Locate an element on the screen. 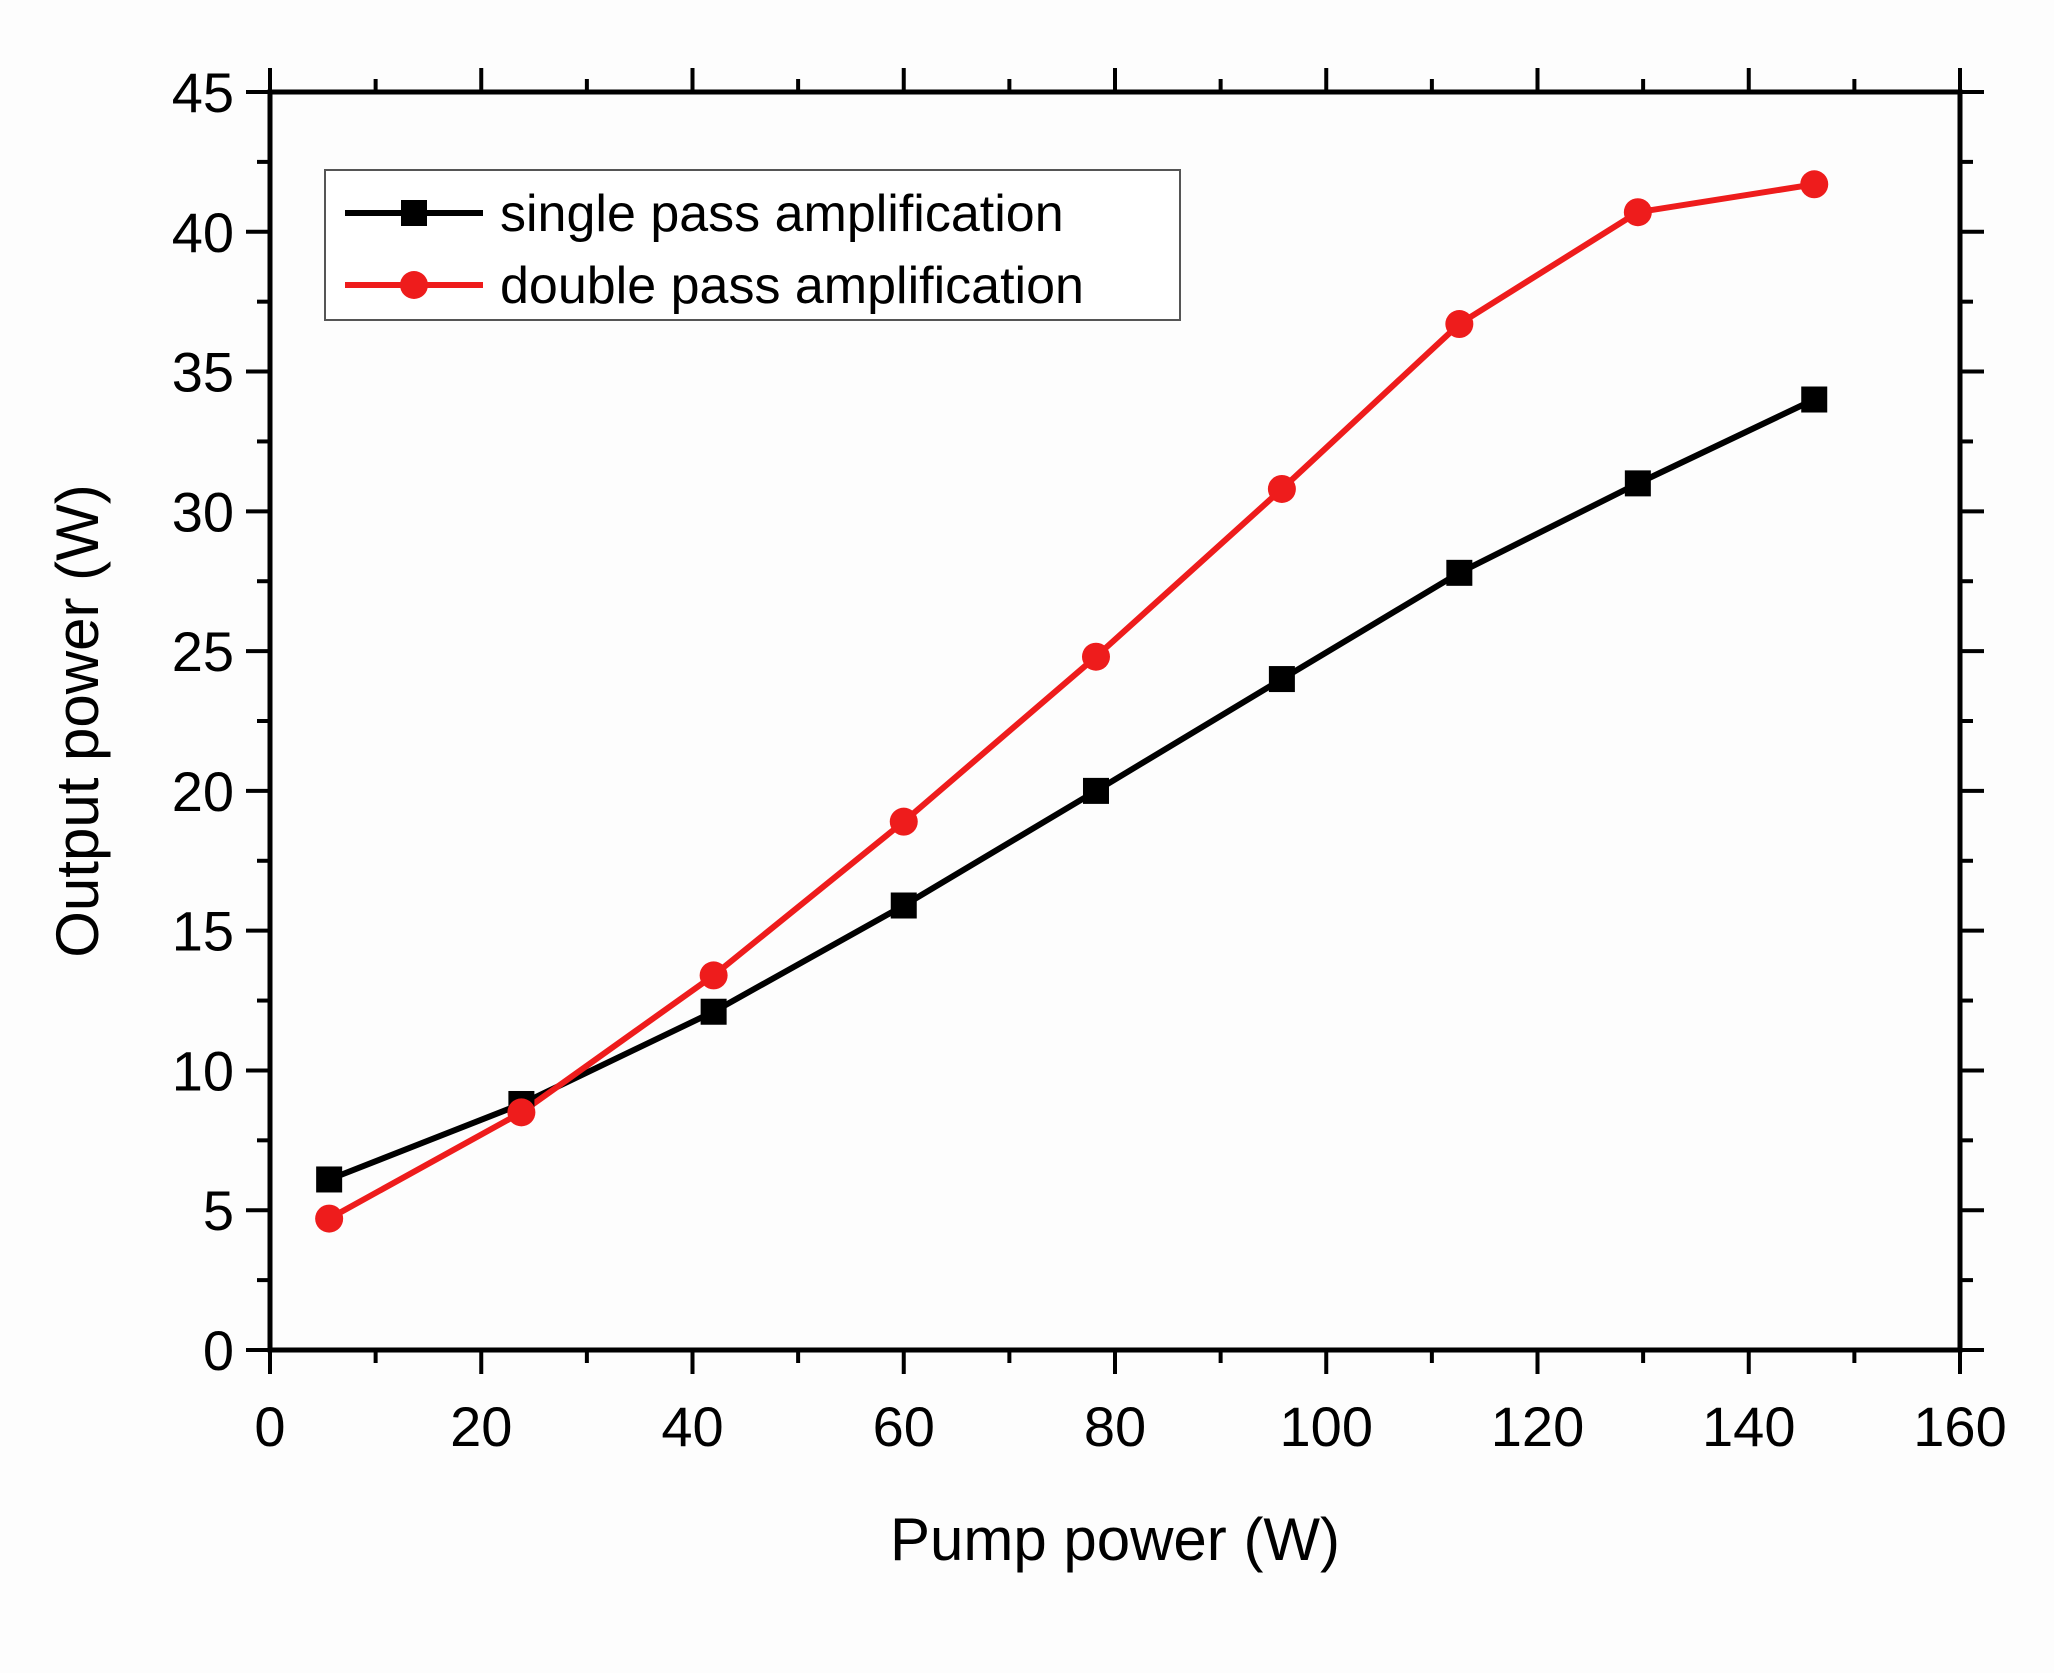  y-tick-label: 45 is located at coordinates (203, 92).